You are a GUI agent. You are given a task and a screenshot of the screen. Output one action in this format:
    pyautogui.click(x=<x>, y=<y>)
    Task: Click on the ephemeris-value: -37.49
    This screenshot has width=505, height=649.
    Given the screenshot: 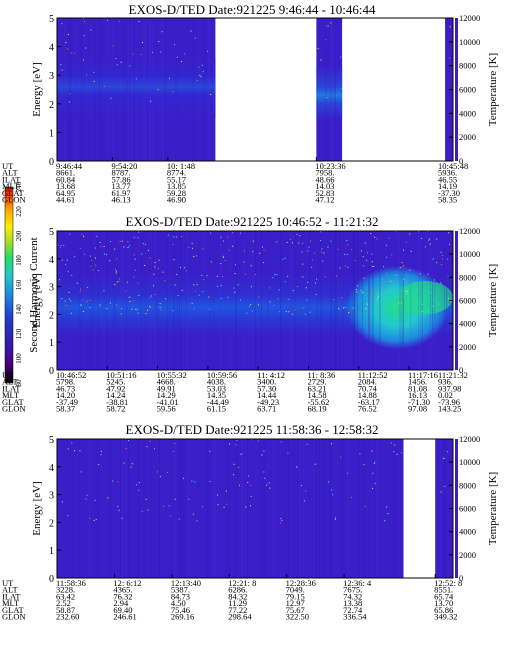 What is the action you would take?
    pyautogui.click(x=67, y=402)
    